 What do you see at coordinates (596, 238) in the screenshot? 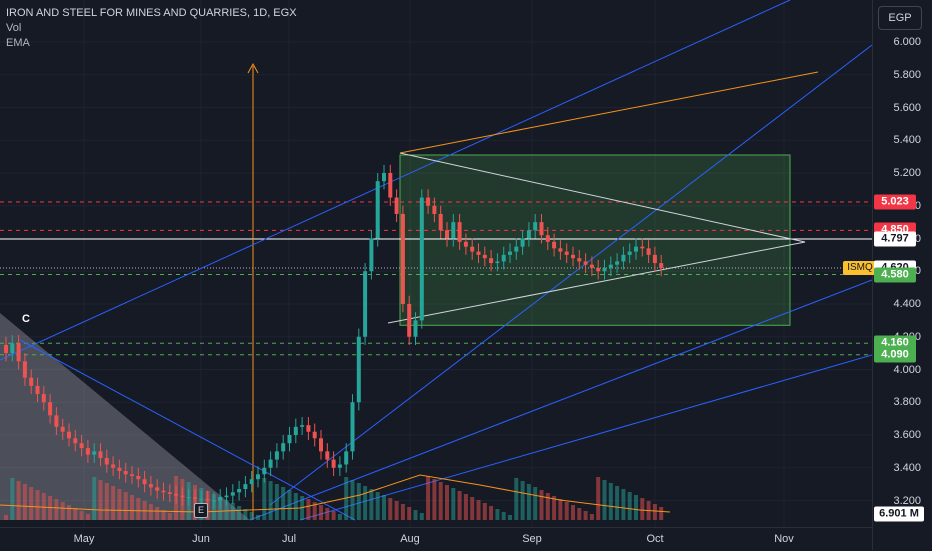
I see `symmetric-triangle-pattern` at bounding box center [596, 238].